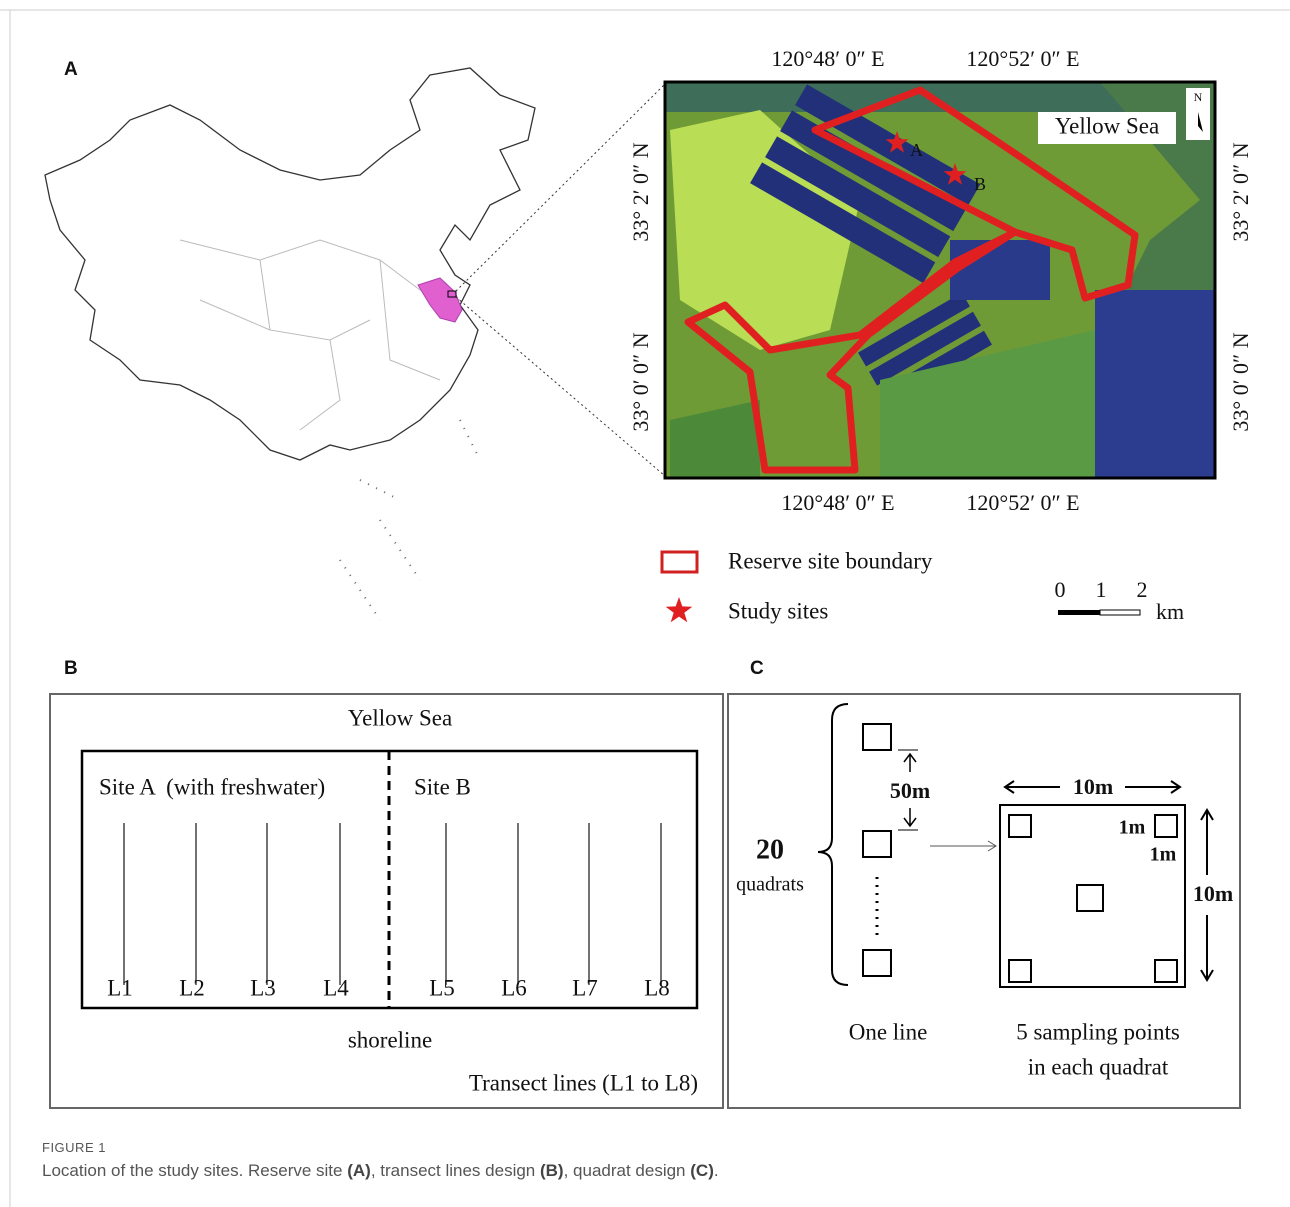 The height and width of the screenshot is (1207, 1290). Describe the element at coordinates (1098, 1031) in the screenshot. I see `points-caption: 5 sampling points` at that location.